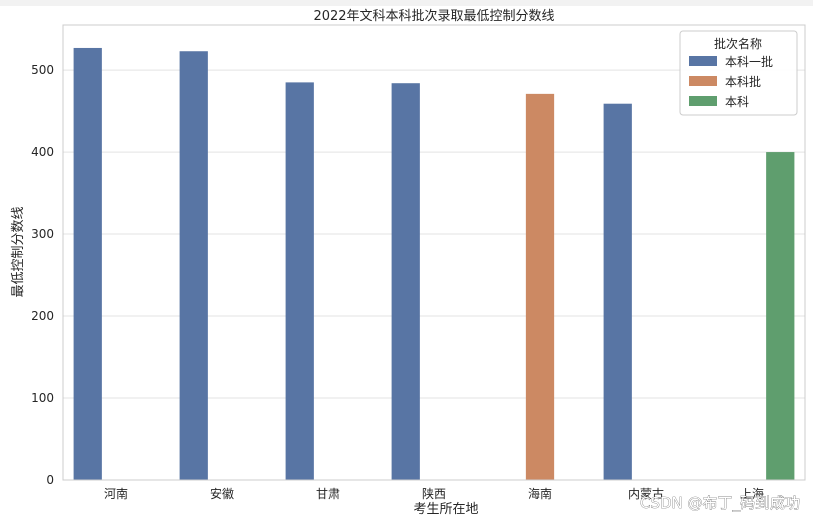 This screenshot has width=813, height=523. What do you see at coordinates (328, 494) in the screenshot?
I see `x-tick-label: 甘肃` at bounding box center [328, 494].